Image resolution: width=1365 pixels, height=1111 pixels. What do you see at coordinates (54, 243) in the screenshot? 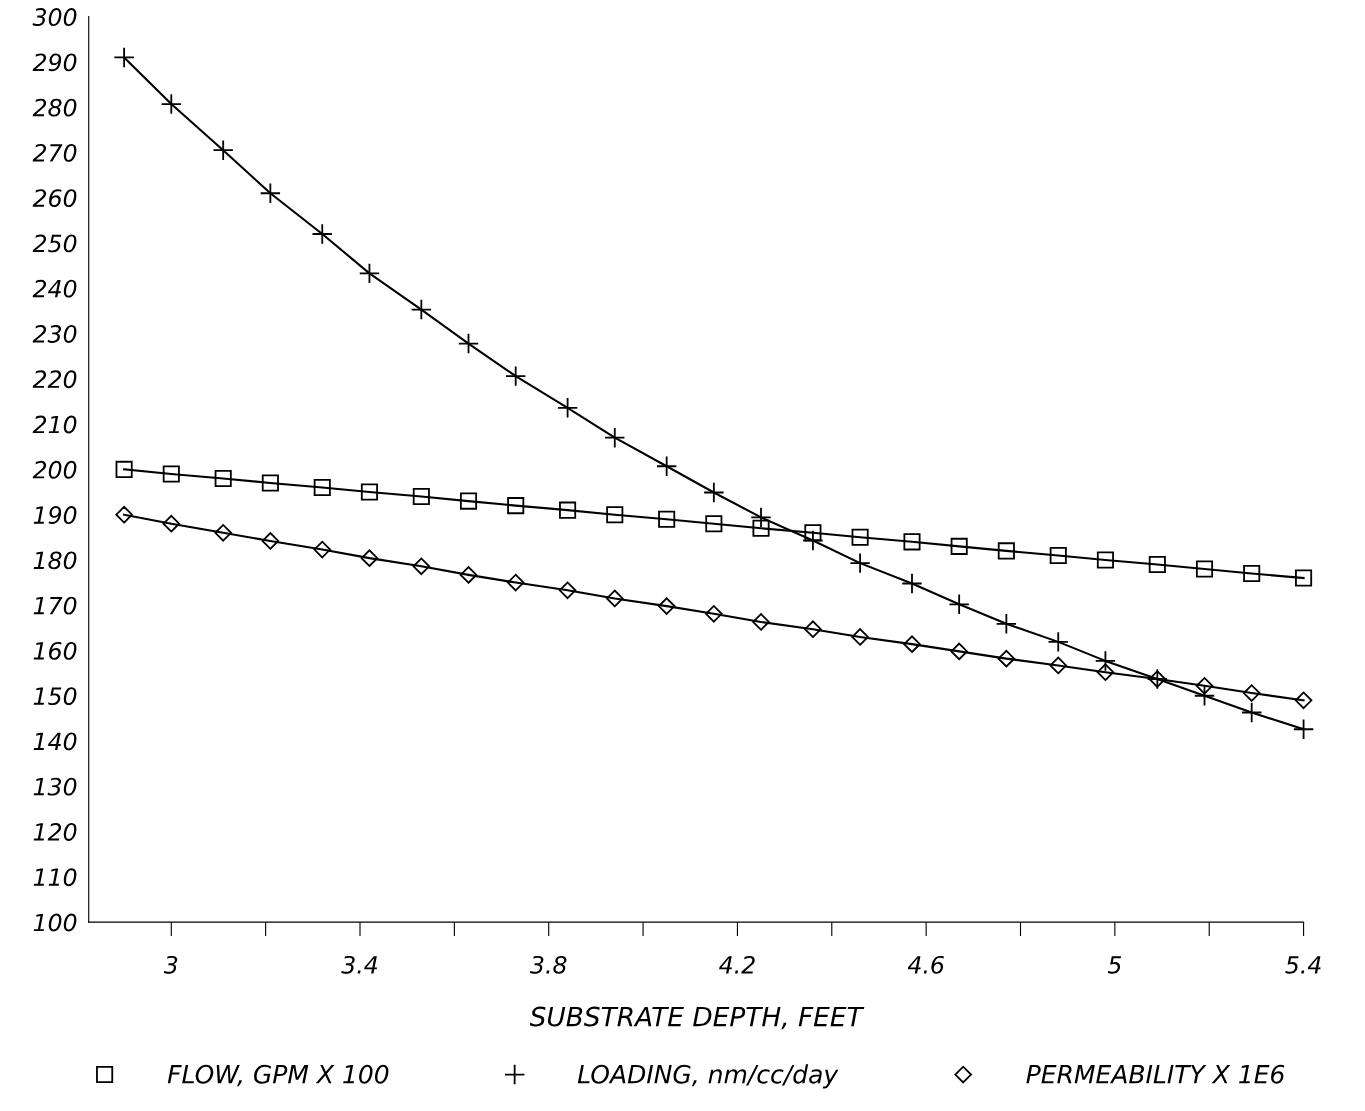
I see `y-tick-label: 250` at bounding box center [54, 243].